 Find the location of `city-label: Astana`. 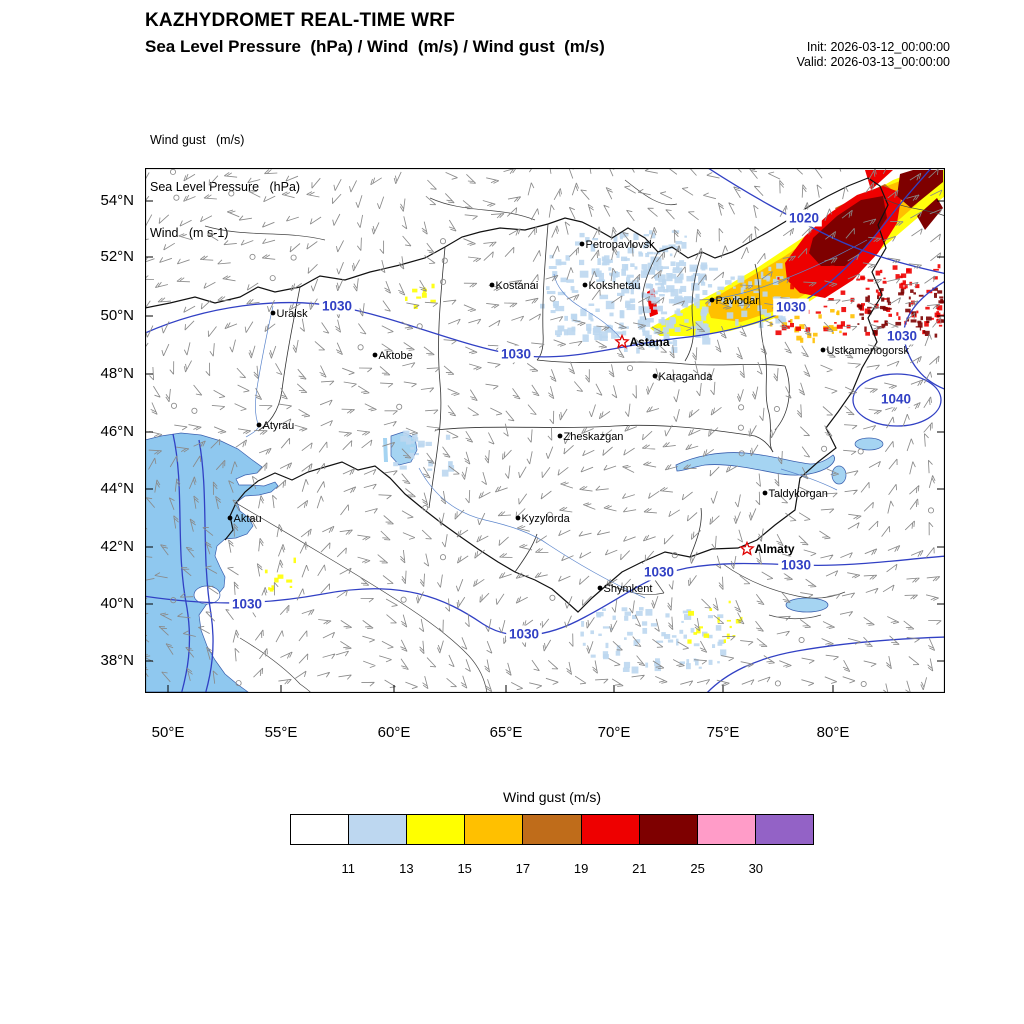

city-label: Astana is located at coordinates (650, 342).